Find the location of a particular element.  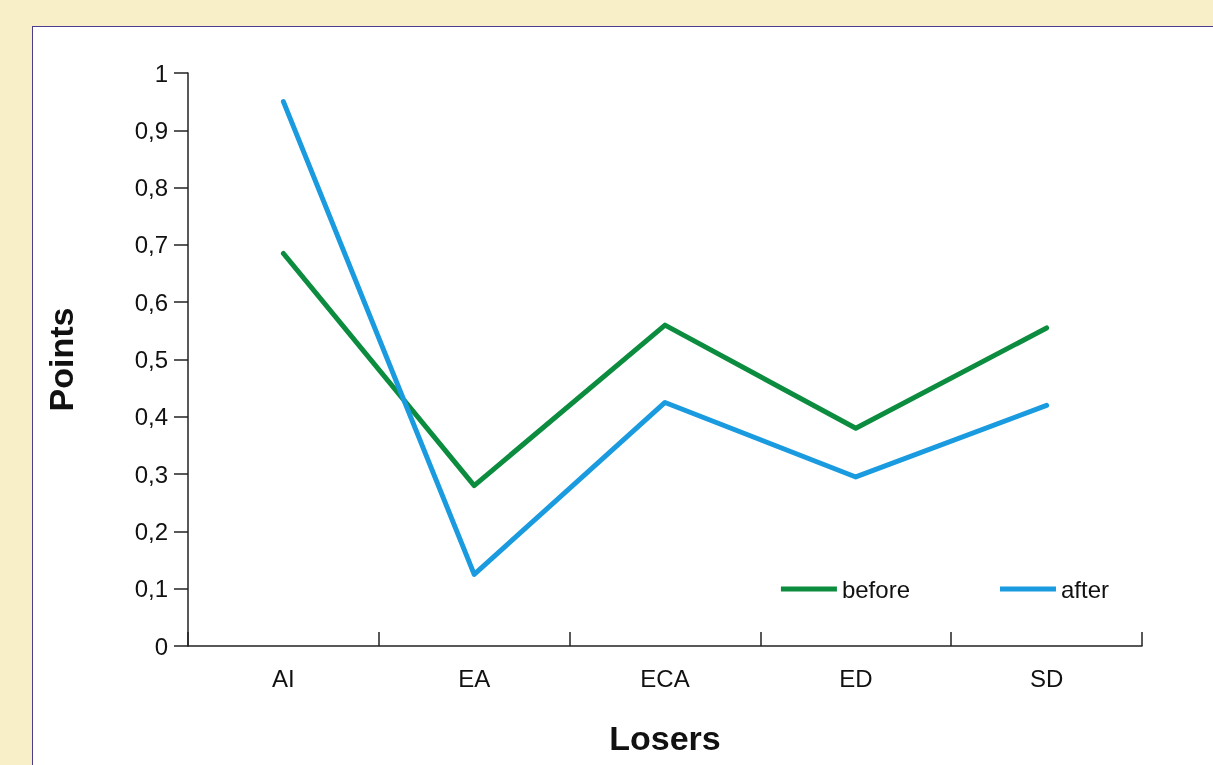

legend-label: before is located at coordinates (875, 589).